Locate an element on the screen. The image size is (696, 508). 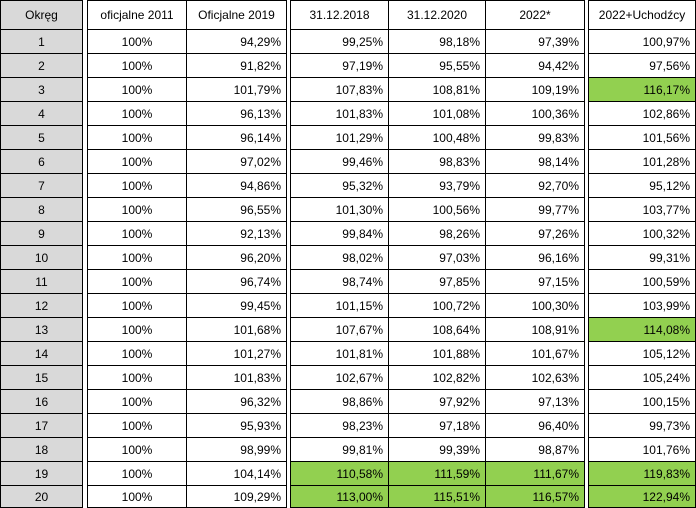
table-row: 110,58% 111,59% 111,67% is located at coordinates (437, 473).